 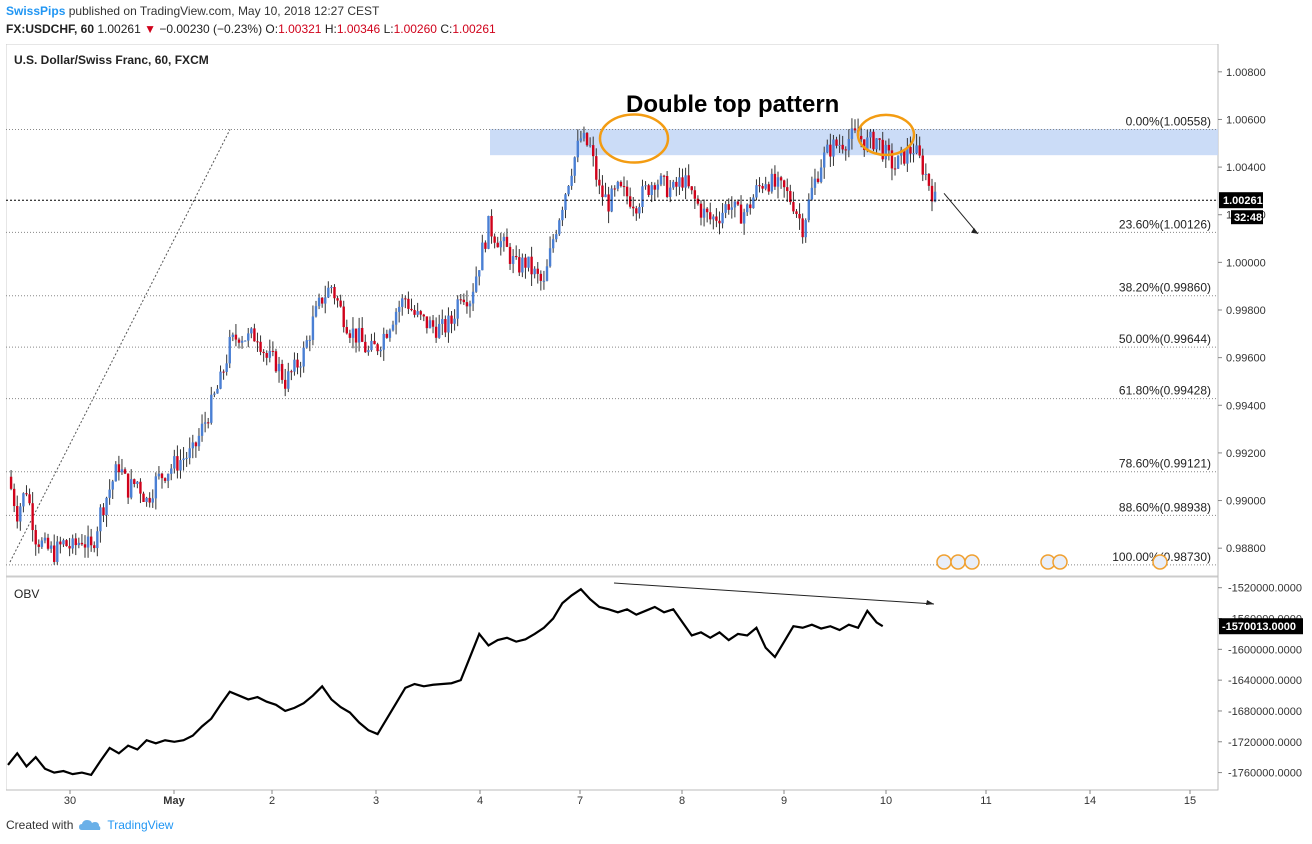 What do you see at coordinates (211, 29) in the screenshot?
I see `price-change: −0.00230 (−0.23%)` at bounding box center [211, 29].